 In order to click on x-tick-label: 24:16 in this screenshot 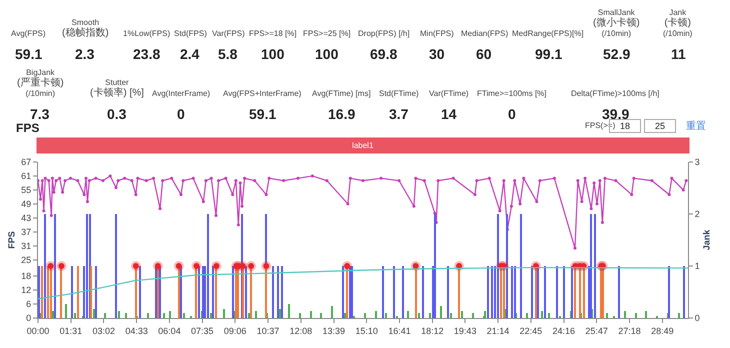, I will do `click(564, 331)`.